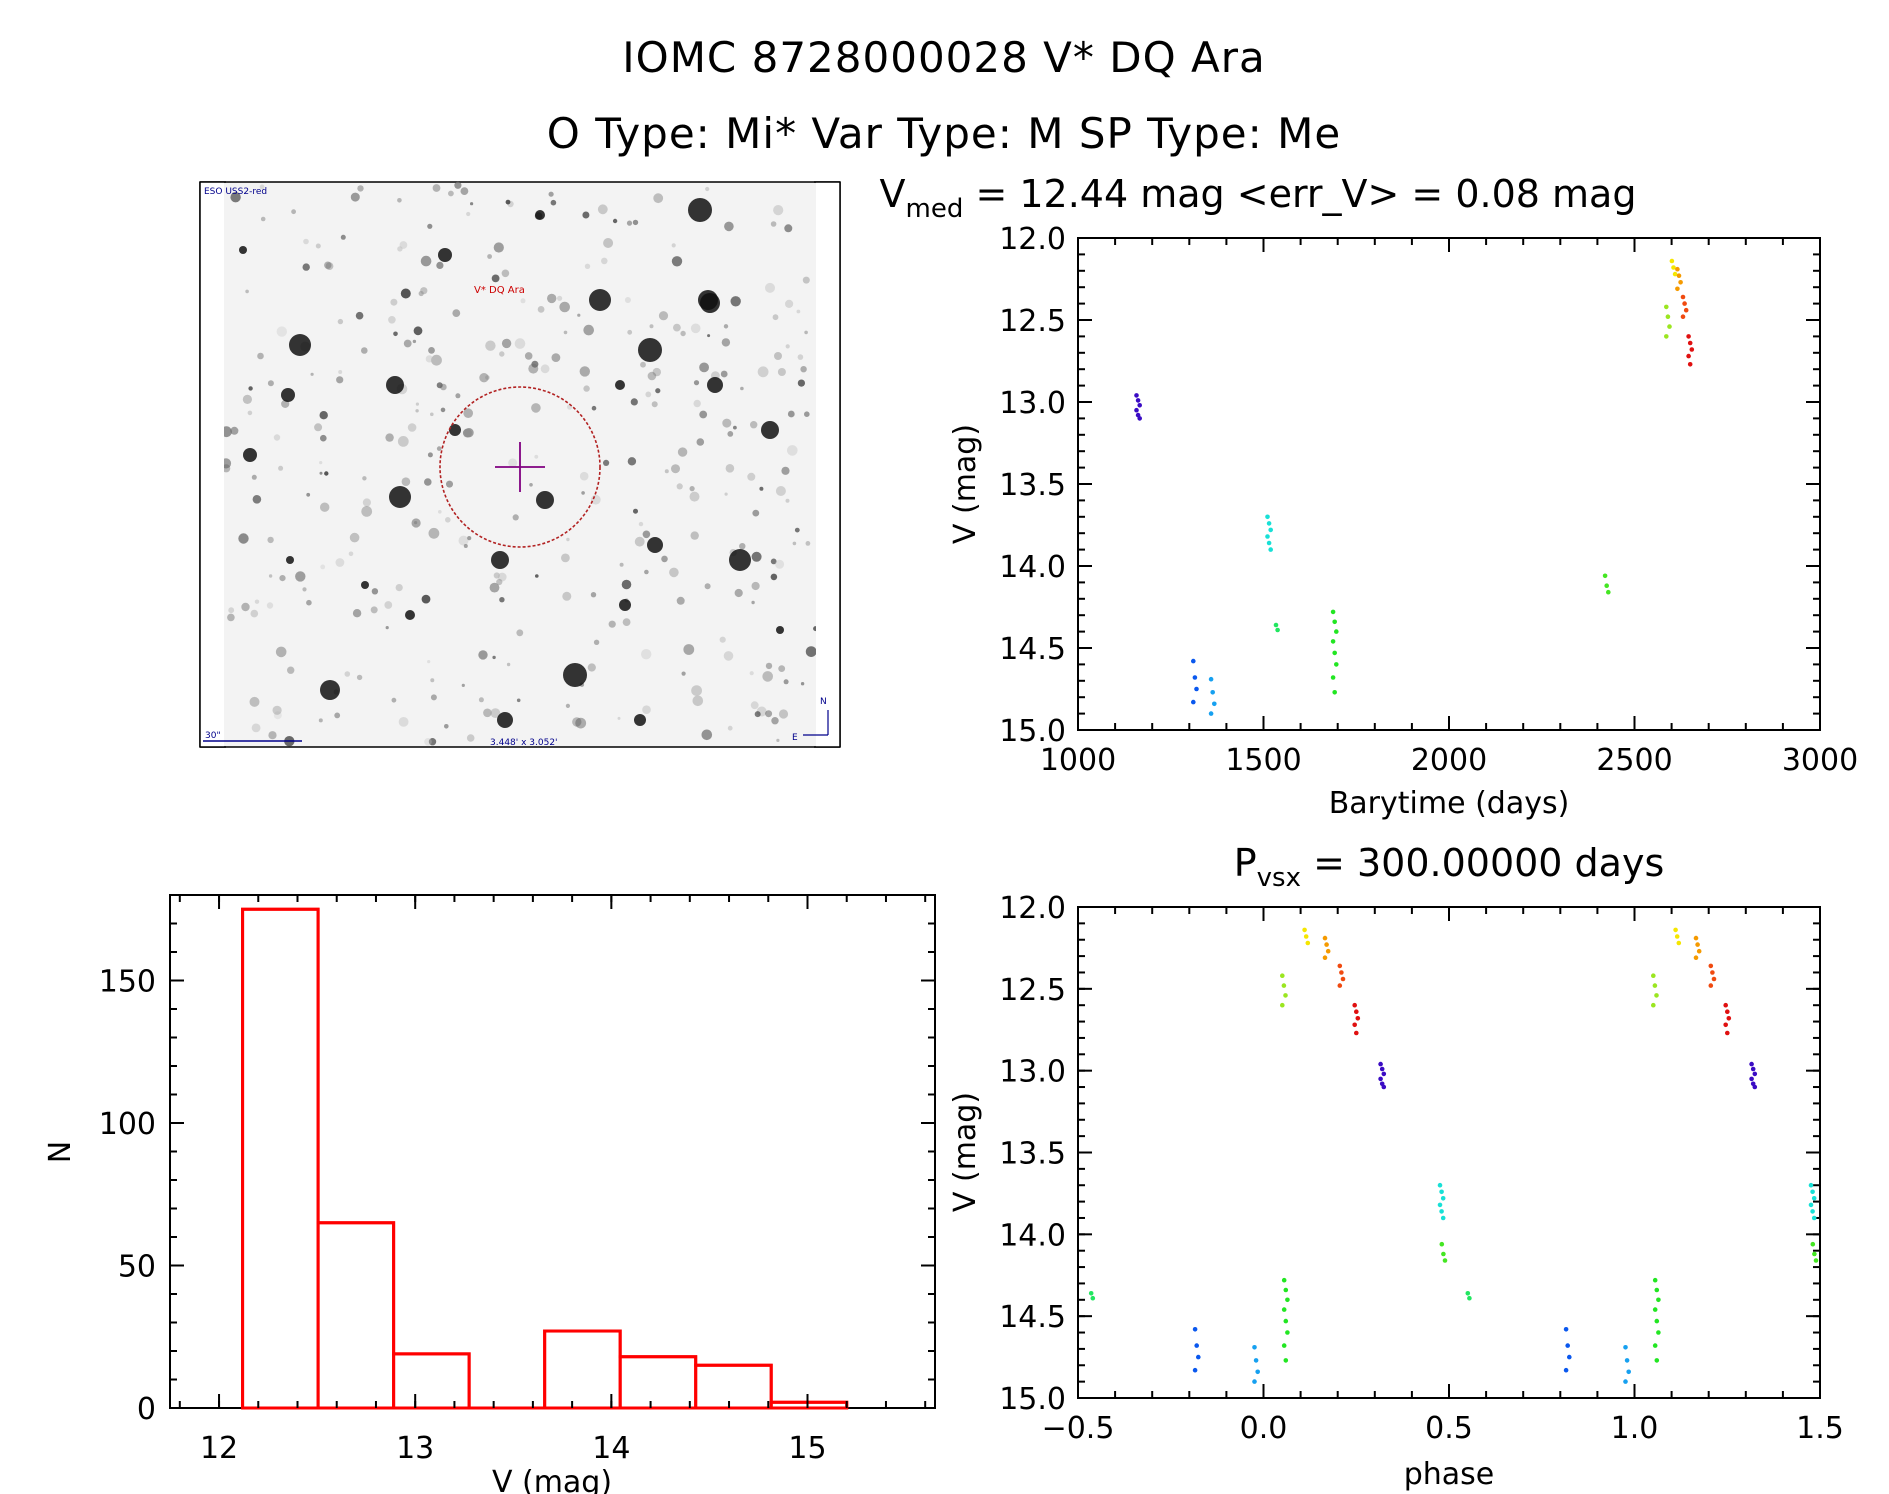 The width and height of the screenshot is (1889, 1494). What do you see at coordinates (1032, 1317) in the screenshot?
I see `phase-ytick-label: 14.5` at bounding box center [1032, 1317].